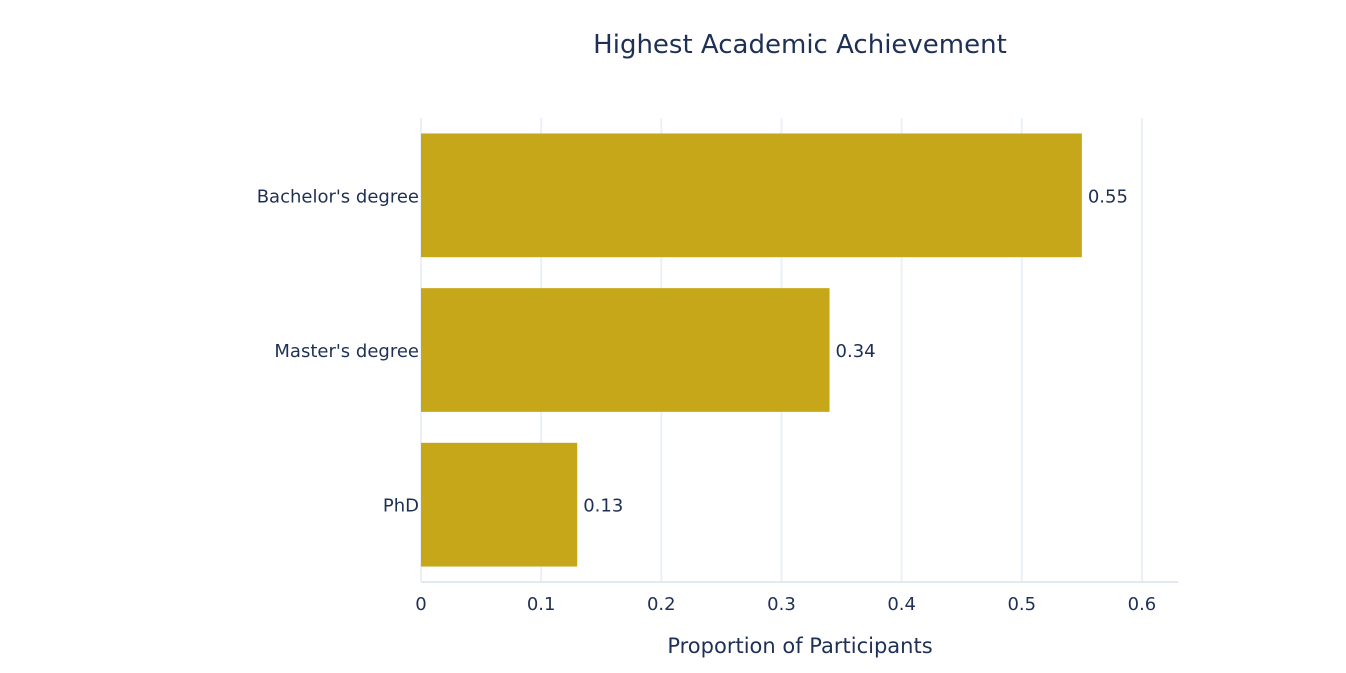 The height and width of the screenshot is (673, 1346). What do you see at coordinates (1021, 604) in the screenshot?
I see `x-tick-label: 0.5` at bounding box center [1021, 604].